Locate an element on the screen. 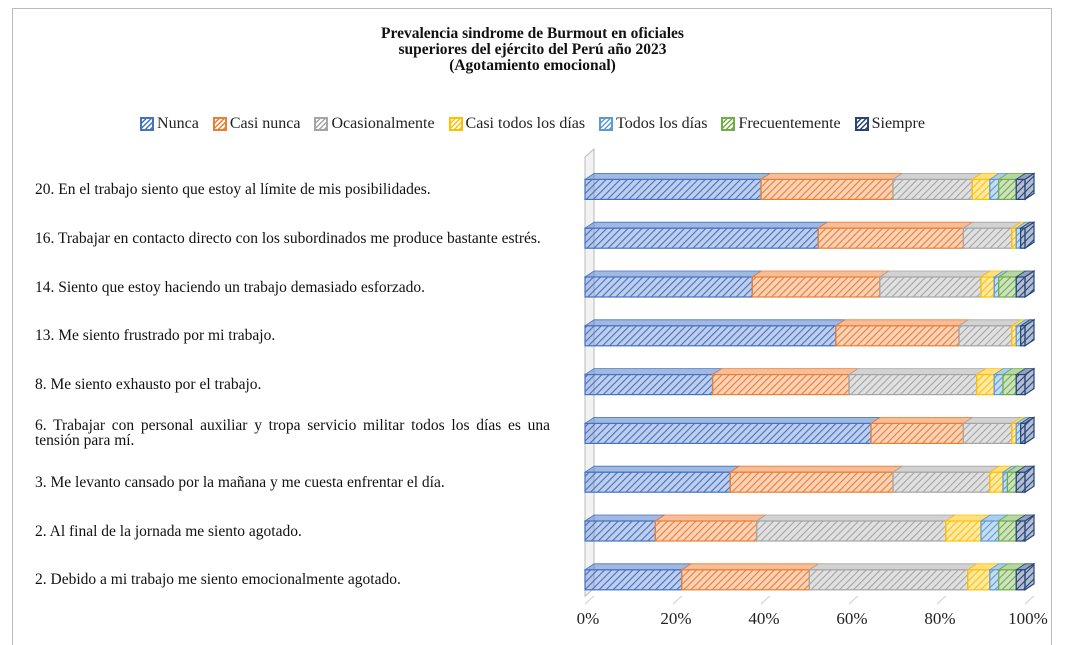 The height and width of the screenshot is (645, 1065). legend-label: Siempre is located at coordinates (898, 123).